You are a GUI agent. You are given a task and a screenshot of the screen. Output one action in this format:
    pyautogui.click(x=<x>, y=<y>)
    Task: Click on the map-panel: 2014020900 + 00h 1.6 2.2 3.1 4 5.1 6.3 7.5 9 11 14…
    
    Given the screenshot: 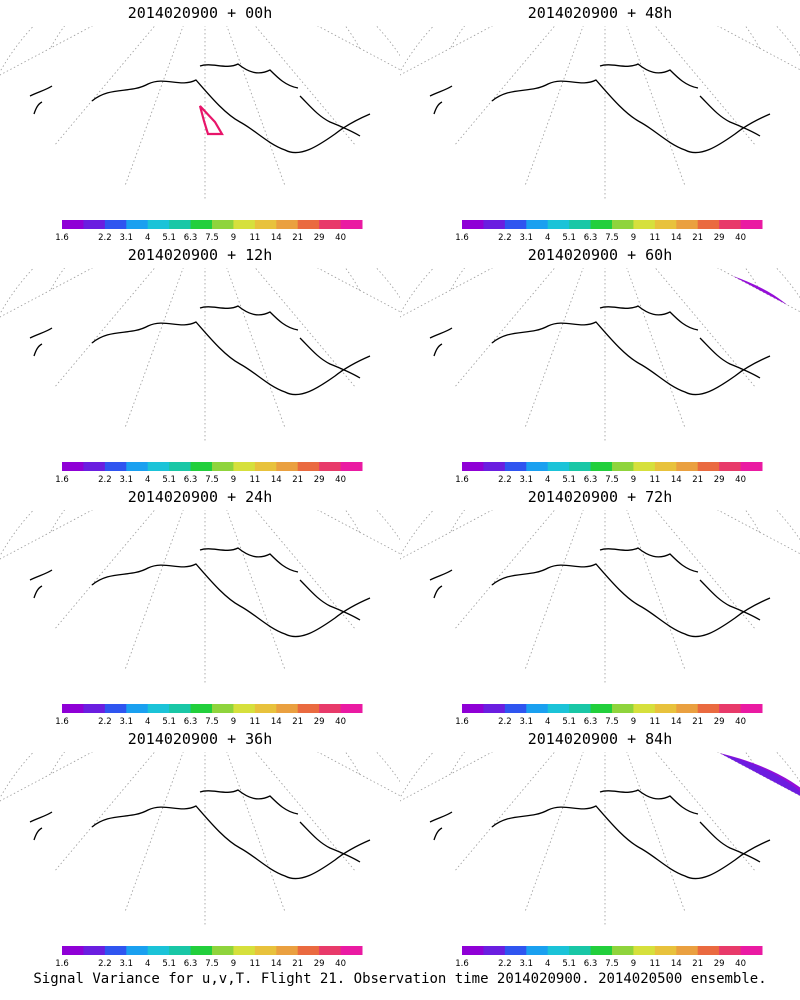 What is the action you would take?
    pyautogui.click(x=200, y=121)
    